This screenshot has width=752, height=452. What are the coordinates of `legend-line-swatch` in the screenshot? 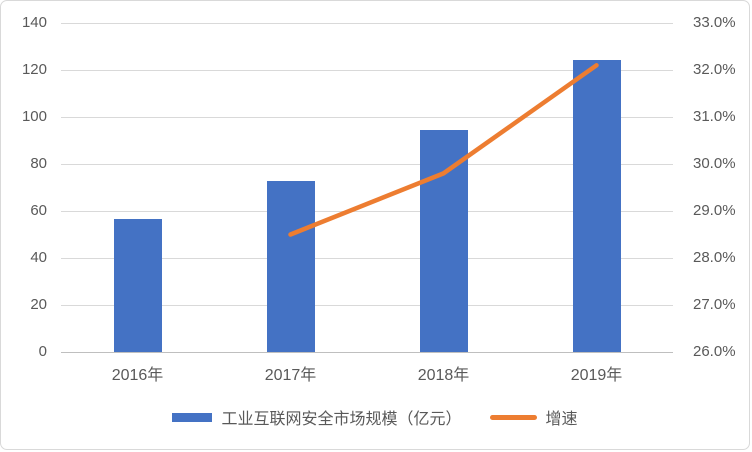 It's located at (513, 417).